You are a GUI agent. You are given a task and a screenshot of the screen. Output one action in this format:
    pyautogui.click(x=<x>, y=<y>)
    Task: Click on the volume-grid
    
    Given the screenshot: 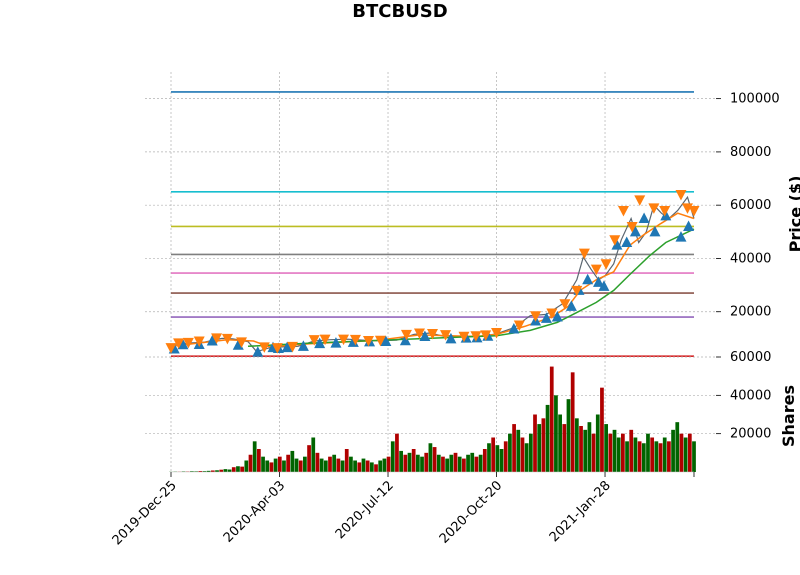 What is the action you would take?
    pyautogui.click(x=432, y=414)
    